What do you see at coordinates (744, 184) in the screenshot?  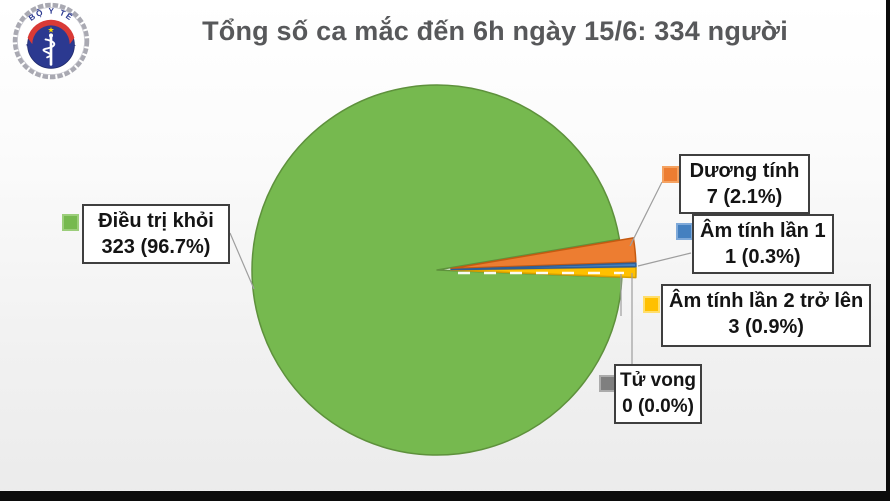 I see `legend-box-duong-tinh: Dương tính 7 (2.1%)` at bounding box center [744, 184].